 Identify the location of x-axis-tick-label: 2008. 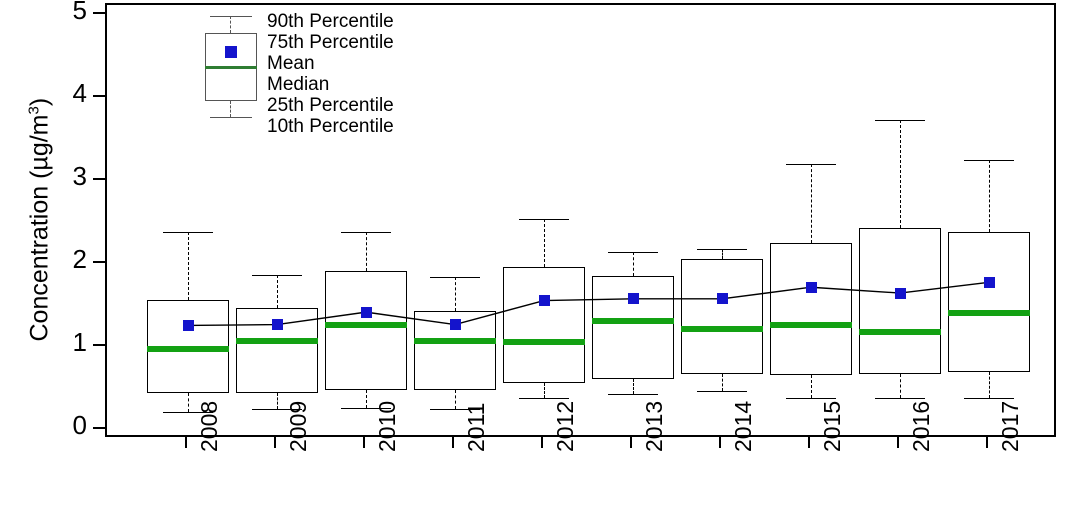
(209, 426).